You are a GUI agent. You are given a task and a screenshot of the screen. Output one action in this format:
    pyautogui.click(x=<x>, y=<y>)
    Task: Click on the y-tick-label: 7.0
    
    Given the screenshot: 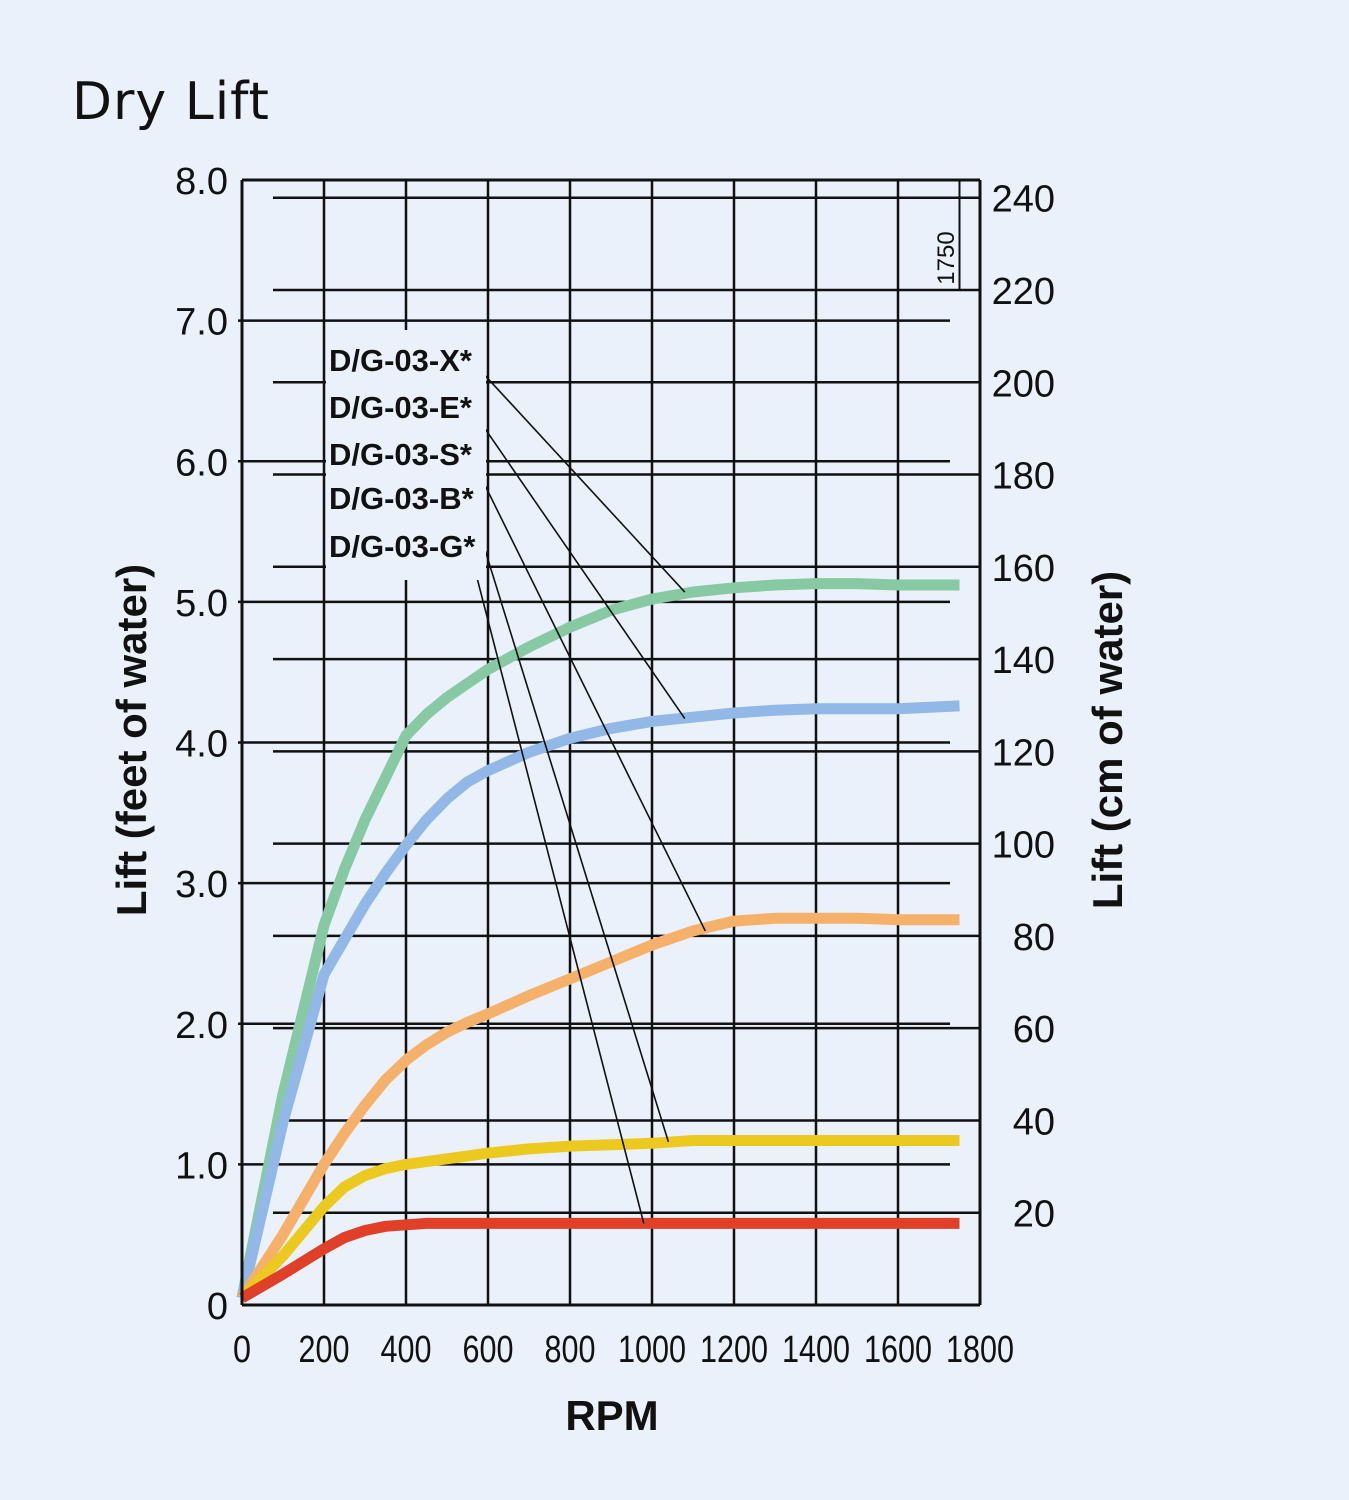 What is the action you would take?
    pyautogui.click(x=201, y=323)
    